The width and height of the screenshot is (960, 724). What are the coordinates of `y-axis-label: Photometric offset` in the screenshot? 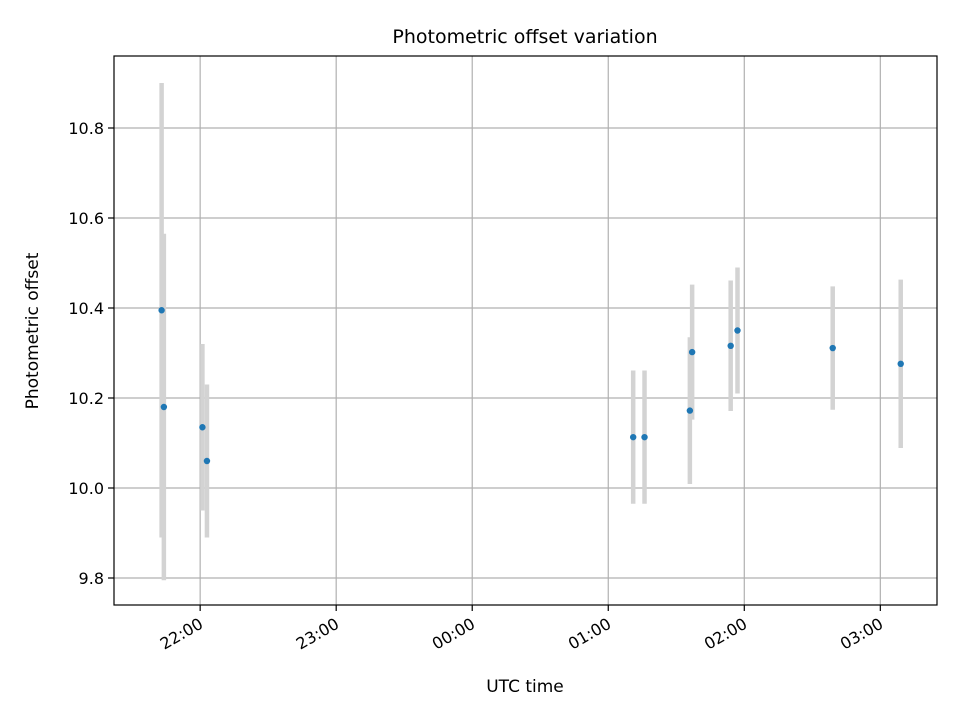 It's located at (33, 330).